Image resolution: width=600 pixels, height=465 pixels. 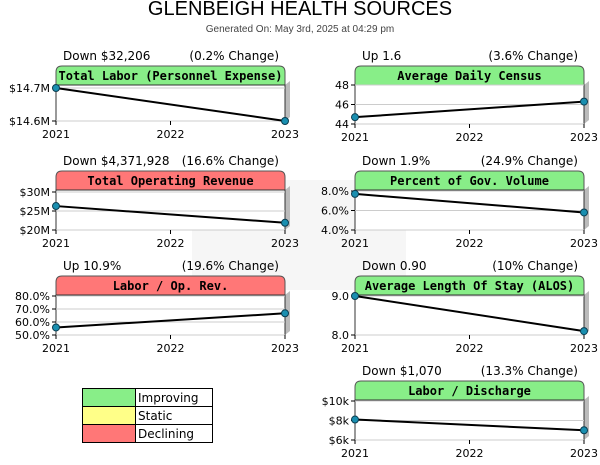 I want to click on y-tick-label-labor-op-rev: 80.0%, so click(x=32, y=296).